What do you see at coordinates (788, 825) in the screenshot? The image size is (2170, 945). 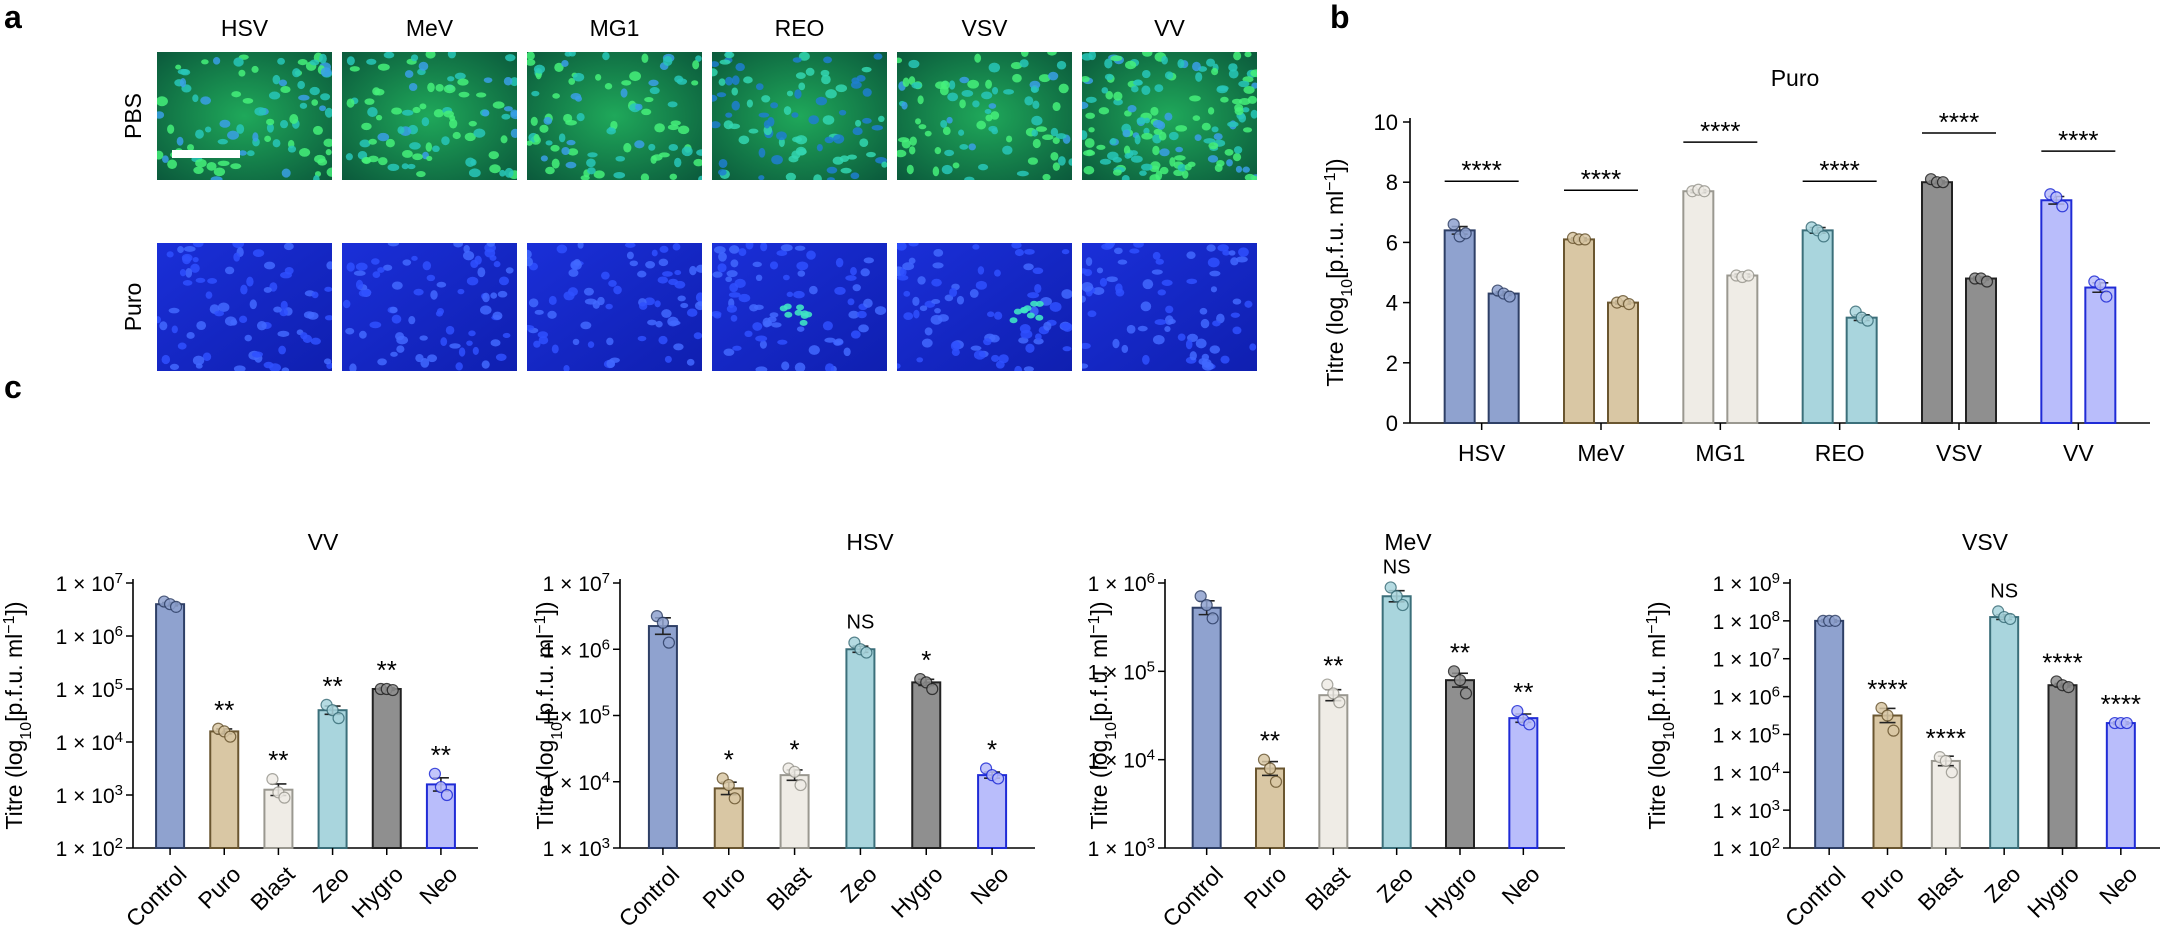 I see `category-blast: * Blast` at bounding box center [788, 825].